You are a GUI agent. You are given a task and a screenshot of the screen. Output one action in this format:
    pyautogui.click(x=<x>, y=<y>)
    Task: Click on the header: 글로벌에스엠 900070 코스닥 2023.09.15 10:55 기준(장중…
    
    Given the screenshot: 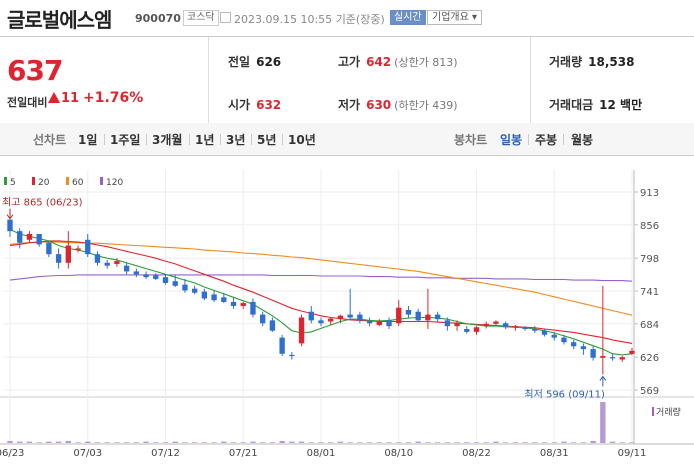 What is the action you would take?
    pyautogui.click(x=347, y=18)
    